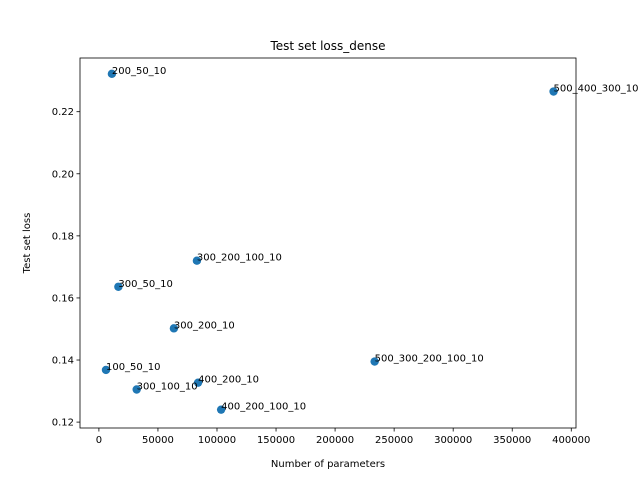  What do you see at coordinates (158, 440) in the screenshot?
I see `x-tick-label: 50000` at bounding box center [158, 440].